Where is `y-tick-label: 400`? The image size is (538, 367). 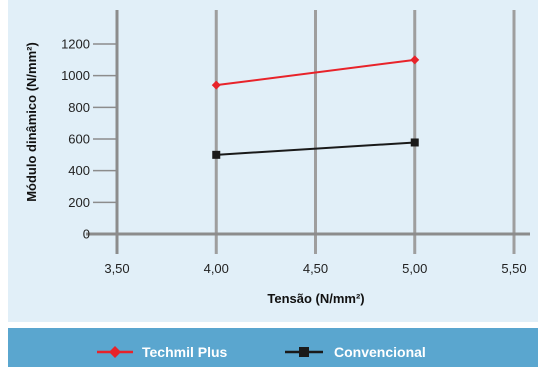 y-tick-label: 400 is located at coordinates (79, 170).